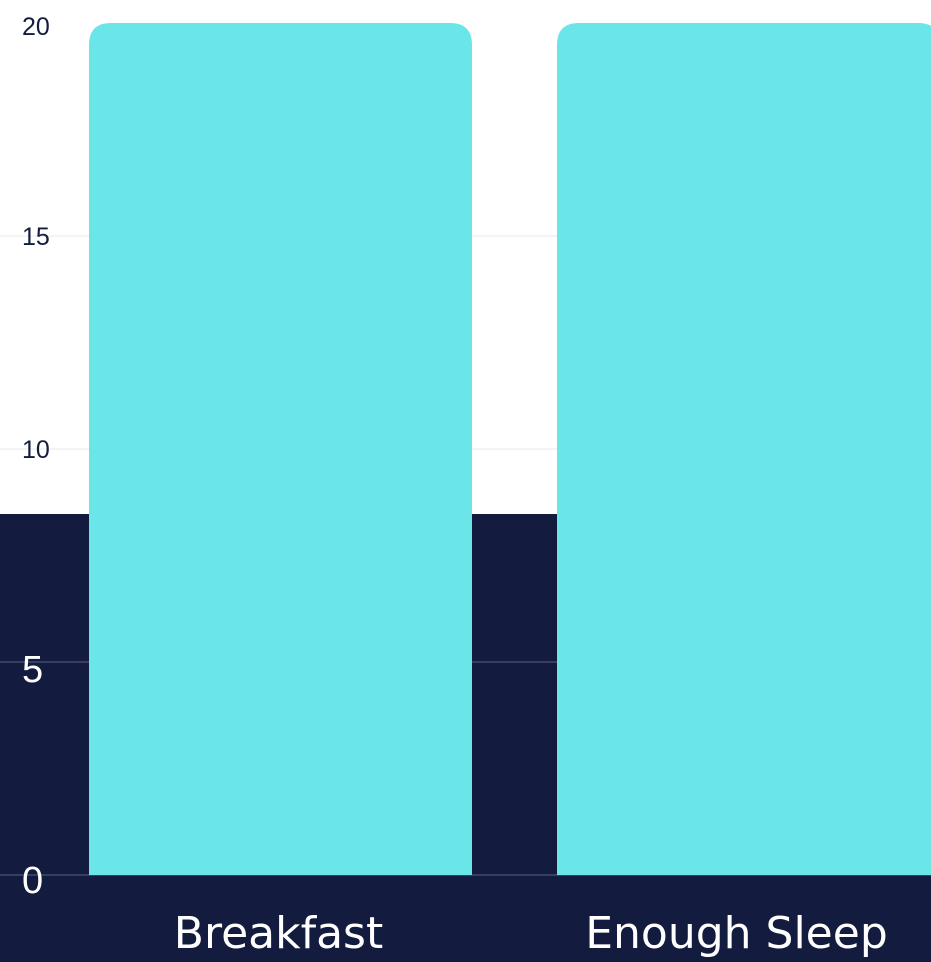 Image resolution: width=931 pixels, height=962 pixels. I want to click on x-category-label-enough-sleep: Enough Sleep, so click(736, 933).